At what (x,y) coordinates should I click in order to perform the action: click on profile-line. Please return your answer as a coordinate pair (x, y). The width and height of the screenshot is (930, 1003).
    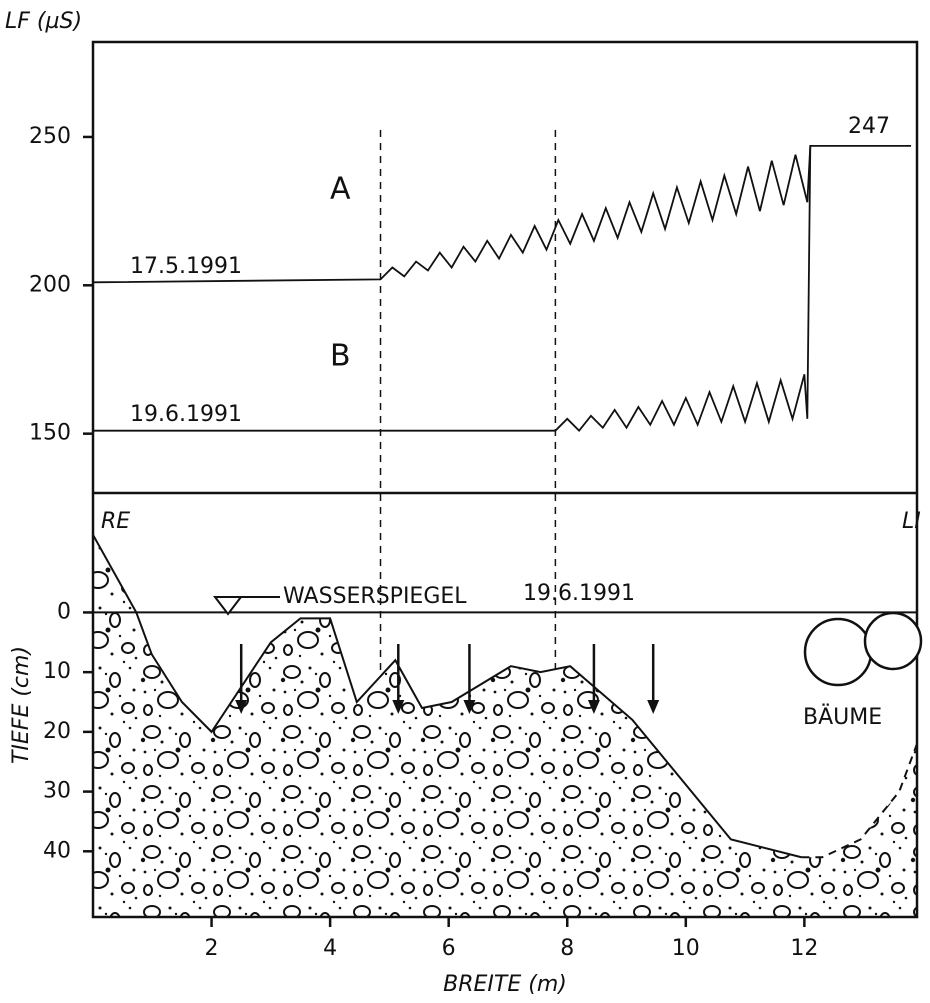
    Looking at the image, I should click on (859, 801).